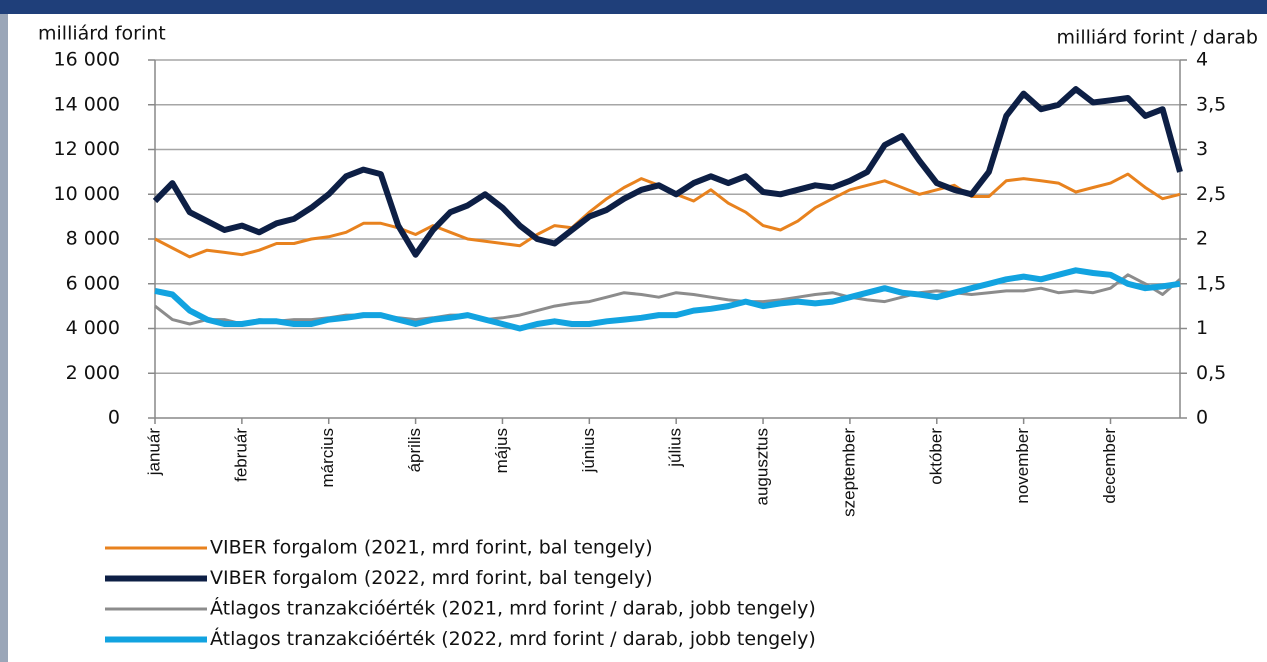  What do you see at coordinates (240, 455) in the screenshot?
I see `x-tick-label: február` at bounding box center [240, 455].